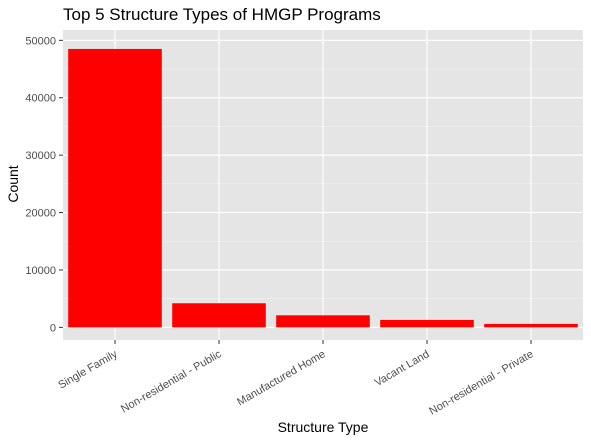 This screenshot has height=442, width=591. What do you see at coordinates (402, 368) in the screenshot?
I see `x-tick-label: Vacant Land` at bounding box center [402, 368].